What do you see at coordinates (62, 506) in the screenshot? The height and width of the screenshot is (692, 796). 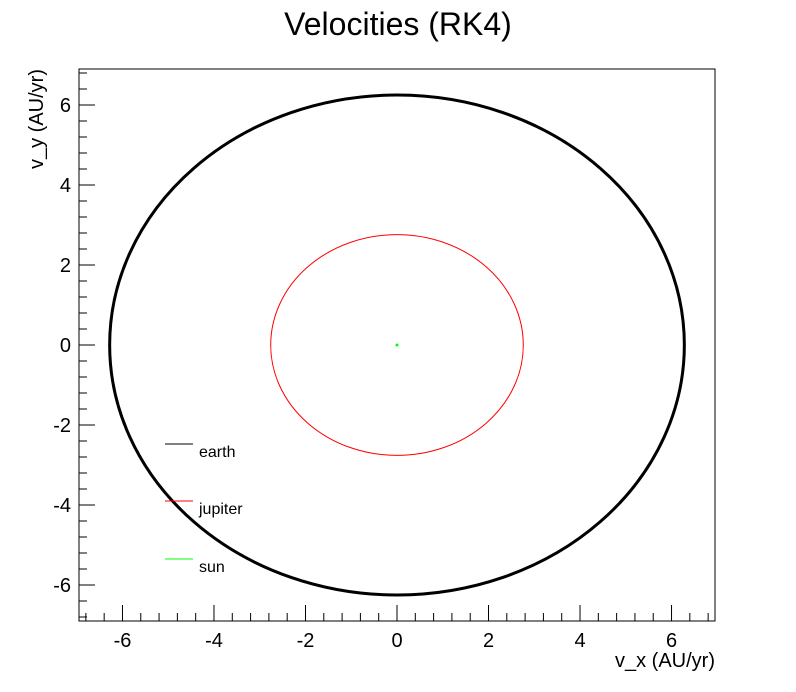 I see `y-tick-label: -4` at bounding box center [62, 506].